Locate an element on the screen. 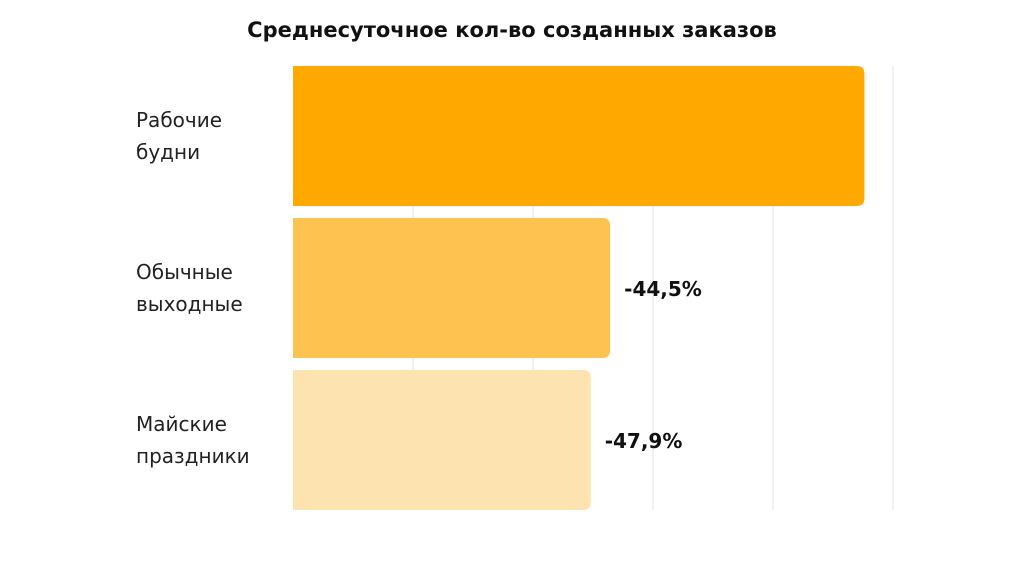 The height and width of the screenshot is (576, 1024). category-label-2: Обычные выходные is located at coordinates (211, 288).